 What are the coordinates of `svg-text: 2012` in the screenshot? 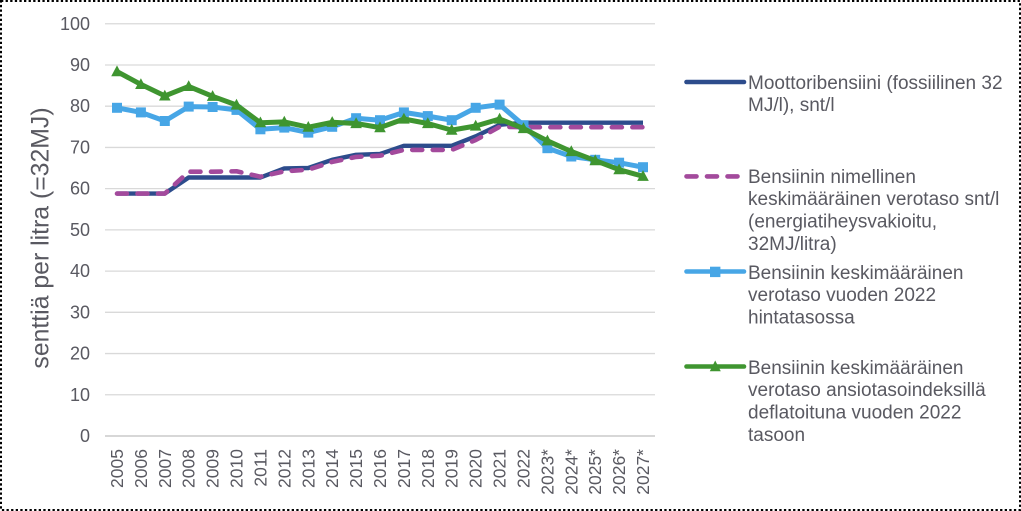 It's located at (284, 468).